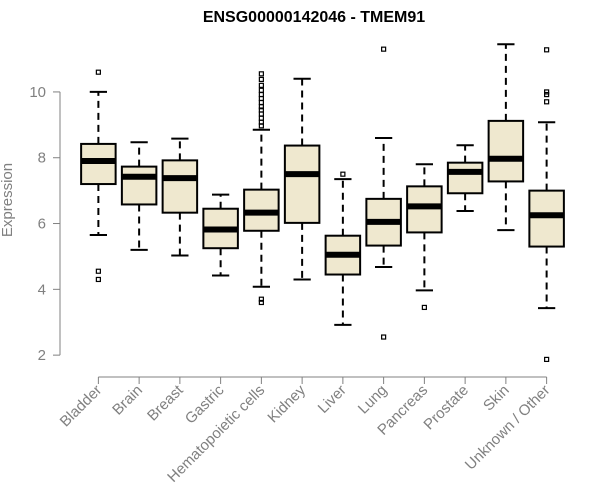 This screenshot has height=500, width=600. I want to click on x-tick-label: Lung, so click(373, 400).